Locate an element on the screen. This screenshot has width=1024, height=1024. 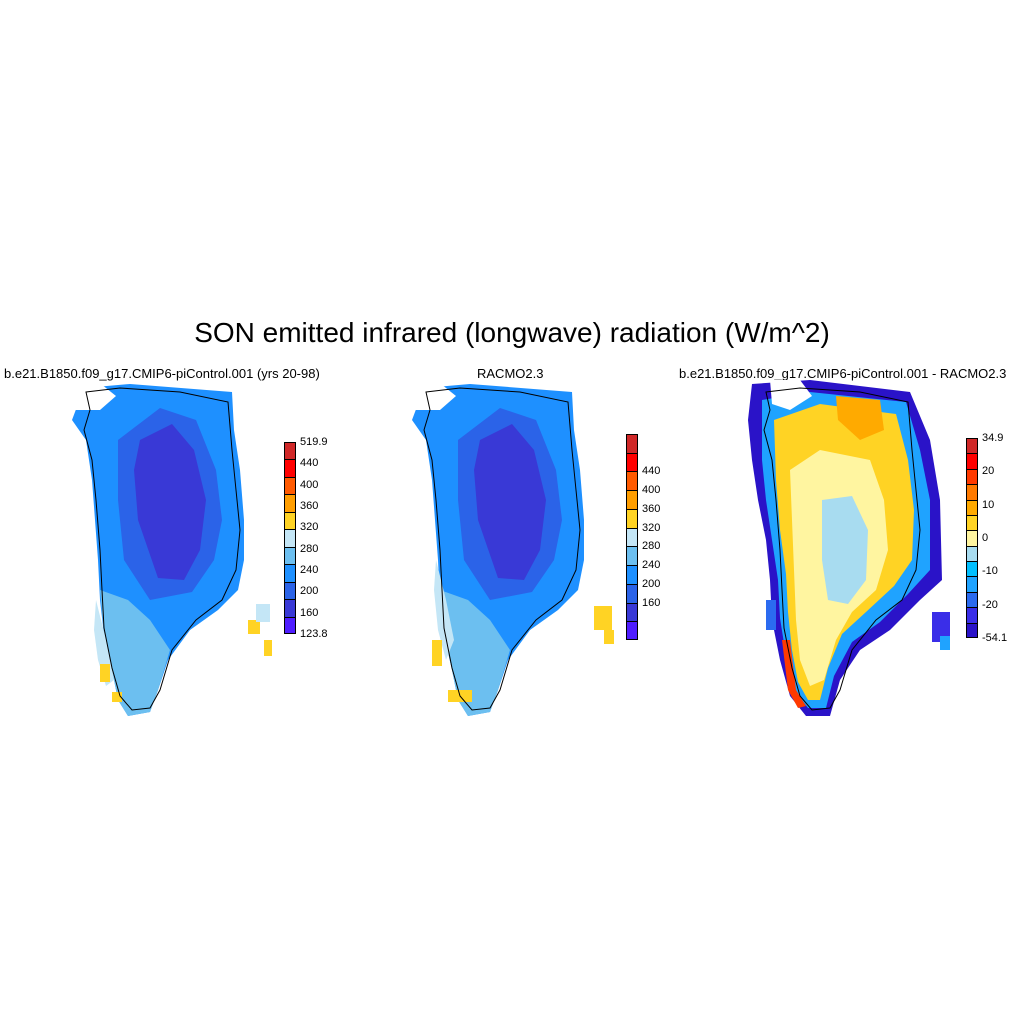
colorbar-tick-label: 0 is located at coordinates (985, 538).